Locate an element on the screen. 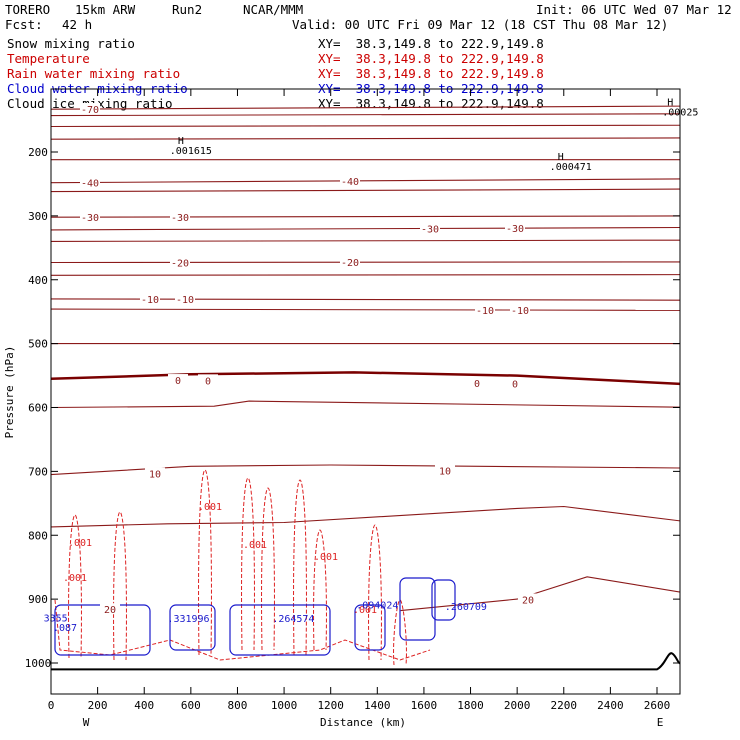 The height and width of the screenshot is (740, 740). temperature-contour-label: -40 is located at coordinates (350, 182).